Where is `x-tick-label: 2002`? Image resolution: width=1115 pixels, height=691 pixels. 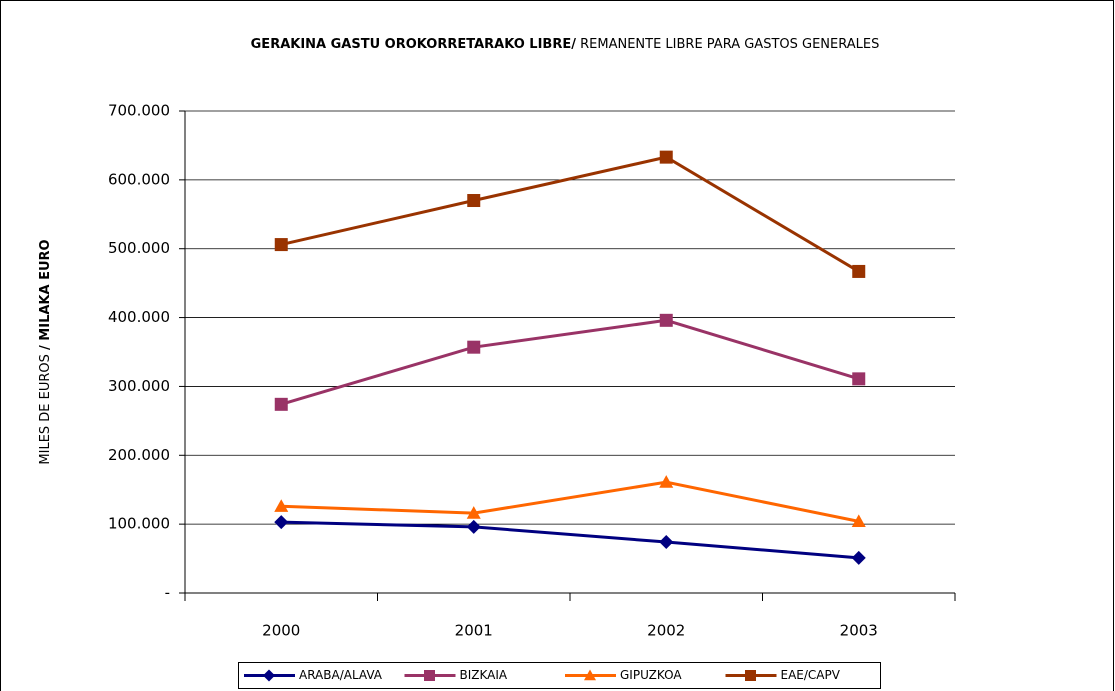
x-tick-label: 2002 is located at coordinates (666, 631).